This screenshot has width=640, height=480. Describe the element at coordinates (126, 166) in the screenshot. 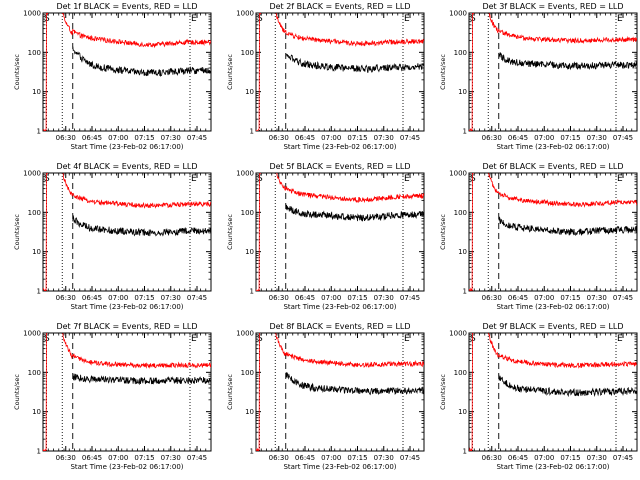

I see `panel-title: Det 4f BLACK = Events, RED = LLD` at that location.